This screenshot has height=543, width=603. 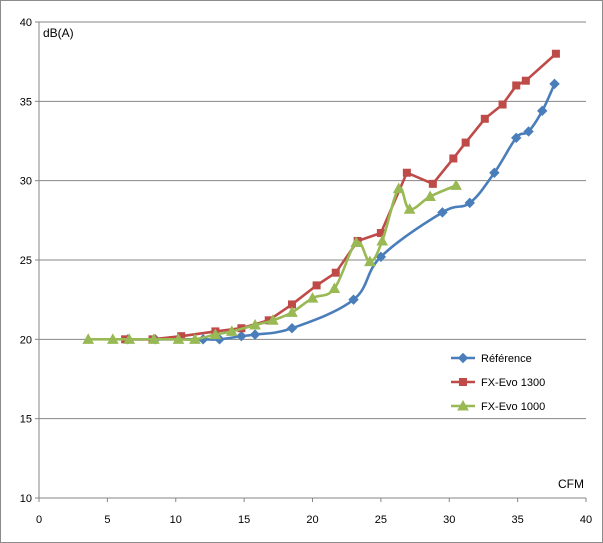 I want to click on x-tick-label: 10, so click(x=176, y=520).